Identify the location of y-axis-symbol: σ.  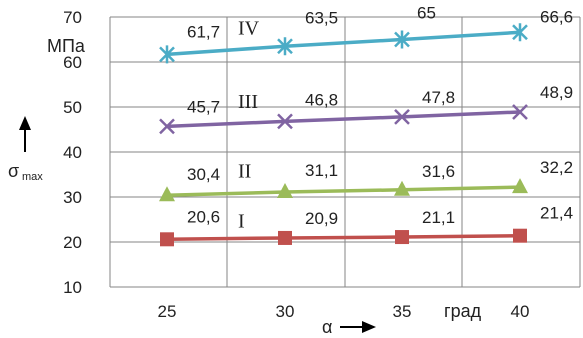
(13, 171).